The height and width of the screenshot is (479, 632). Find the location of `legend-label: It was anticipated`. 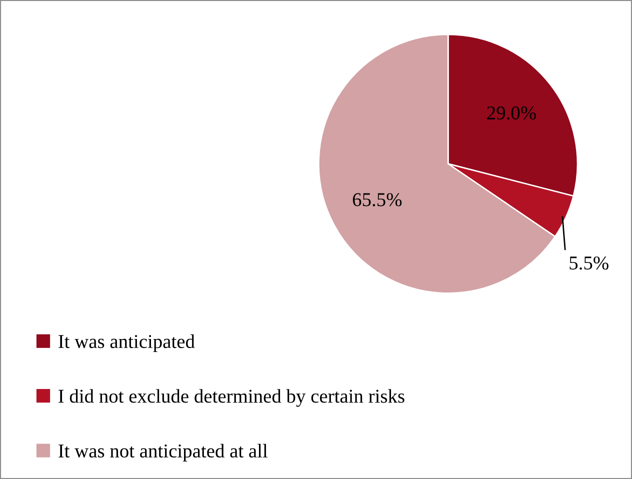

legend-label: It was anticipated is located at coordinates (126, 343).